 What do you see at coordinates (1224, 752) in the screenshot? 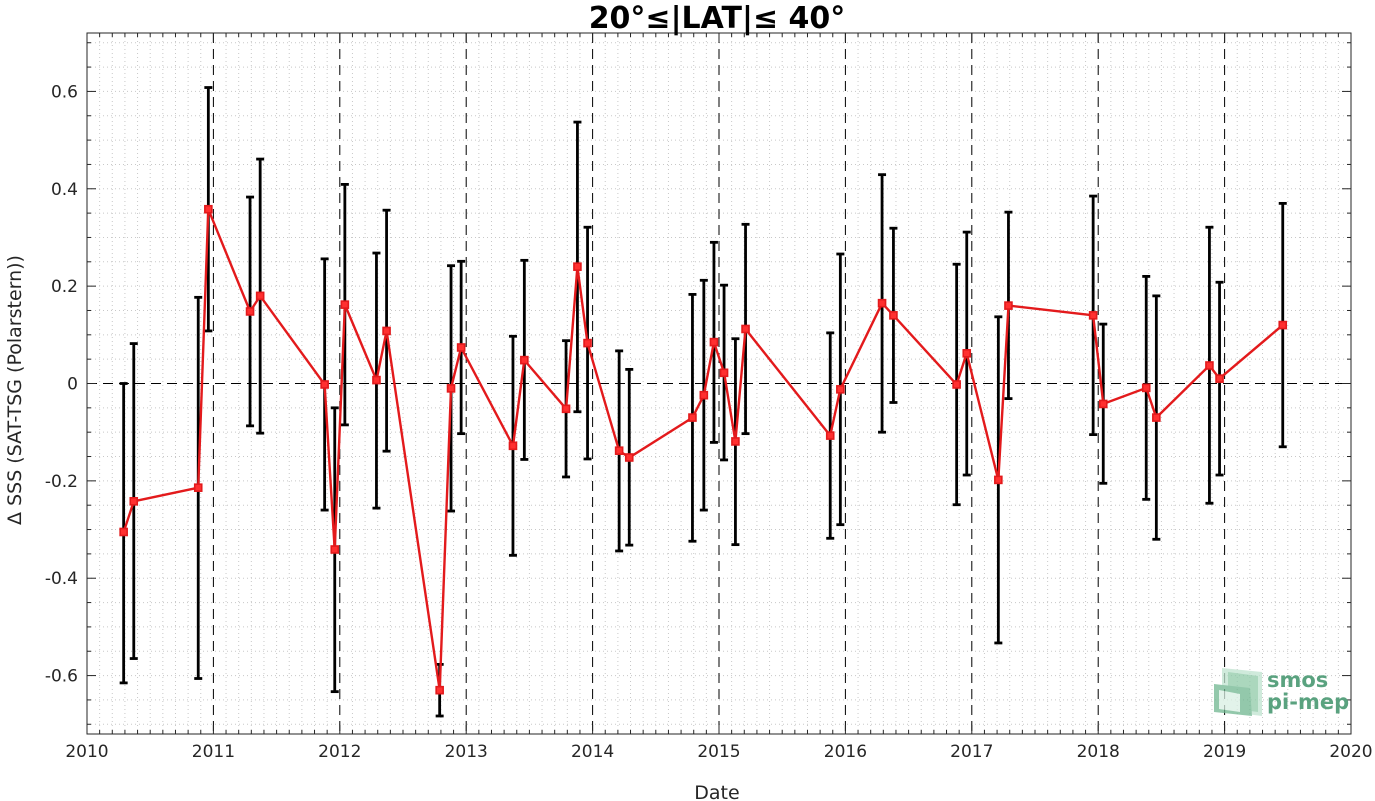
I see `x-tick-label: 2019` at bounding box center [1224, 752].